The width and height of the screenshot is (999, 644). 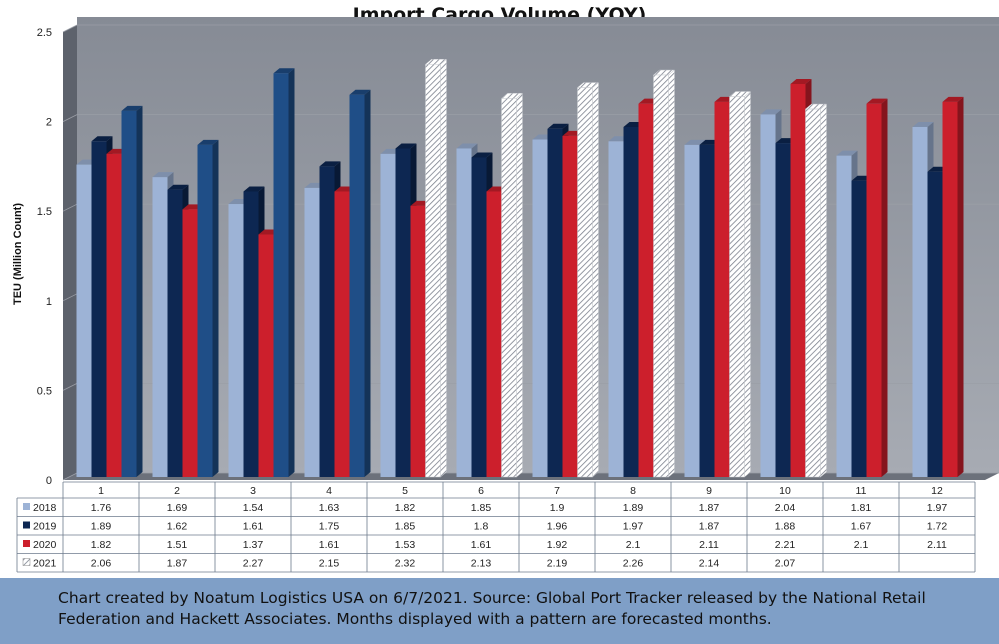 What do you see at coordinates (329, 527) in the screenshot?
I see `data-label: 1.75` at bounding box center [329, 527].